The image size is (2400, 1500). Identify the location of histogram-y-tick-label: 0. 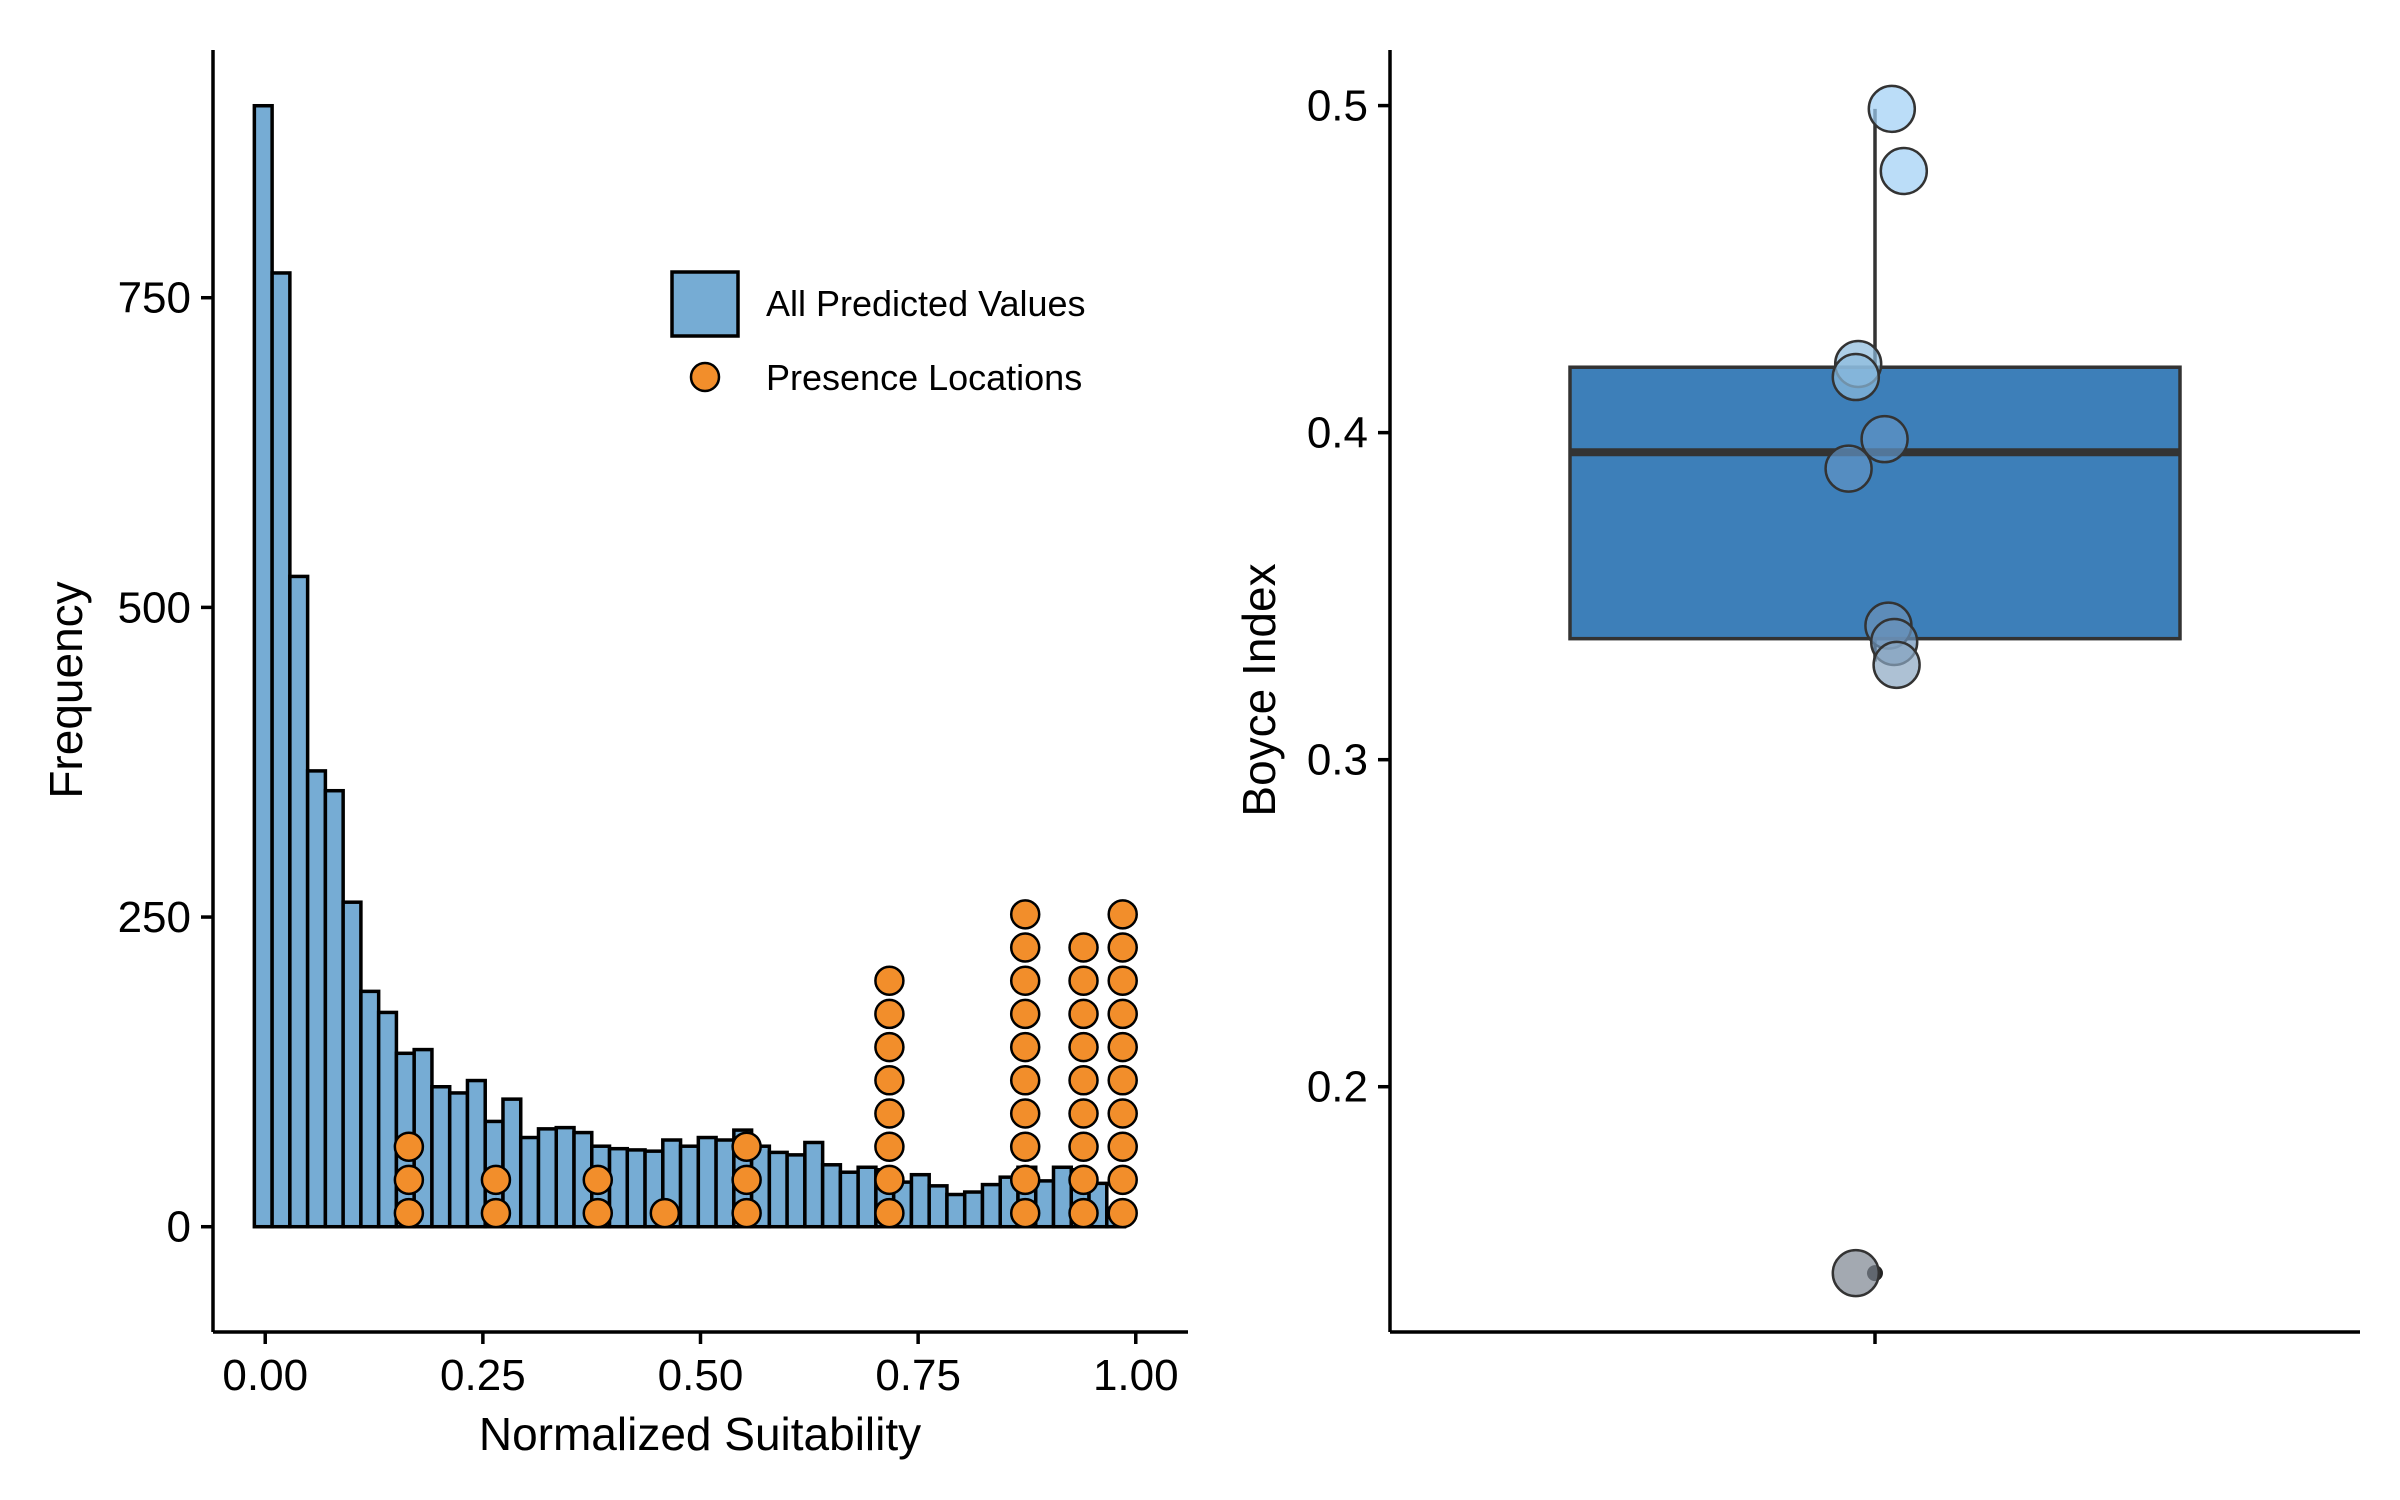
(179, 1227).